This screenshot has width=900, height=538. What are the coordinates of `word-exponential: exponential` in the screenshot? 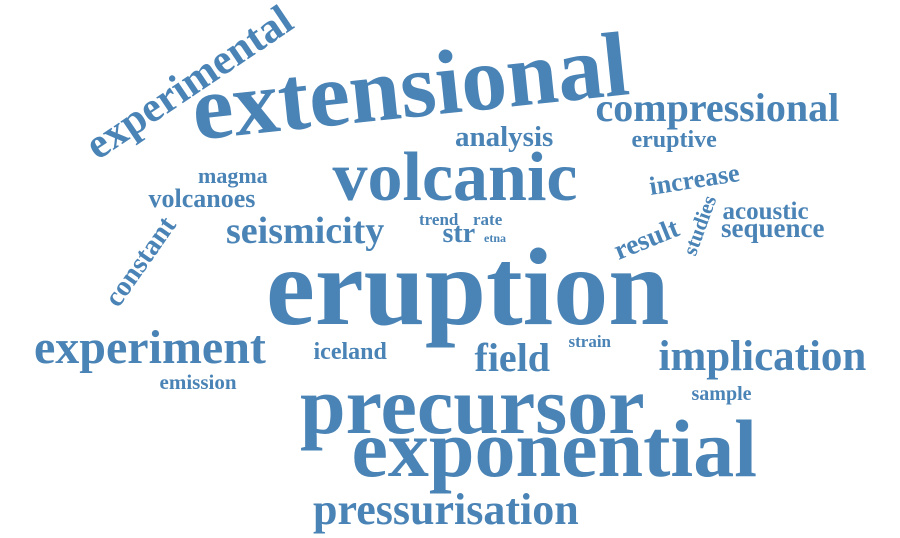 It's located at (554, 448).